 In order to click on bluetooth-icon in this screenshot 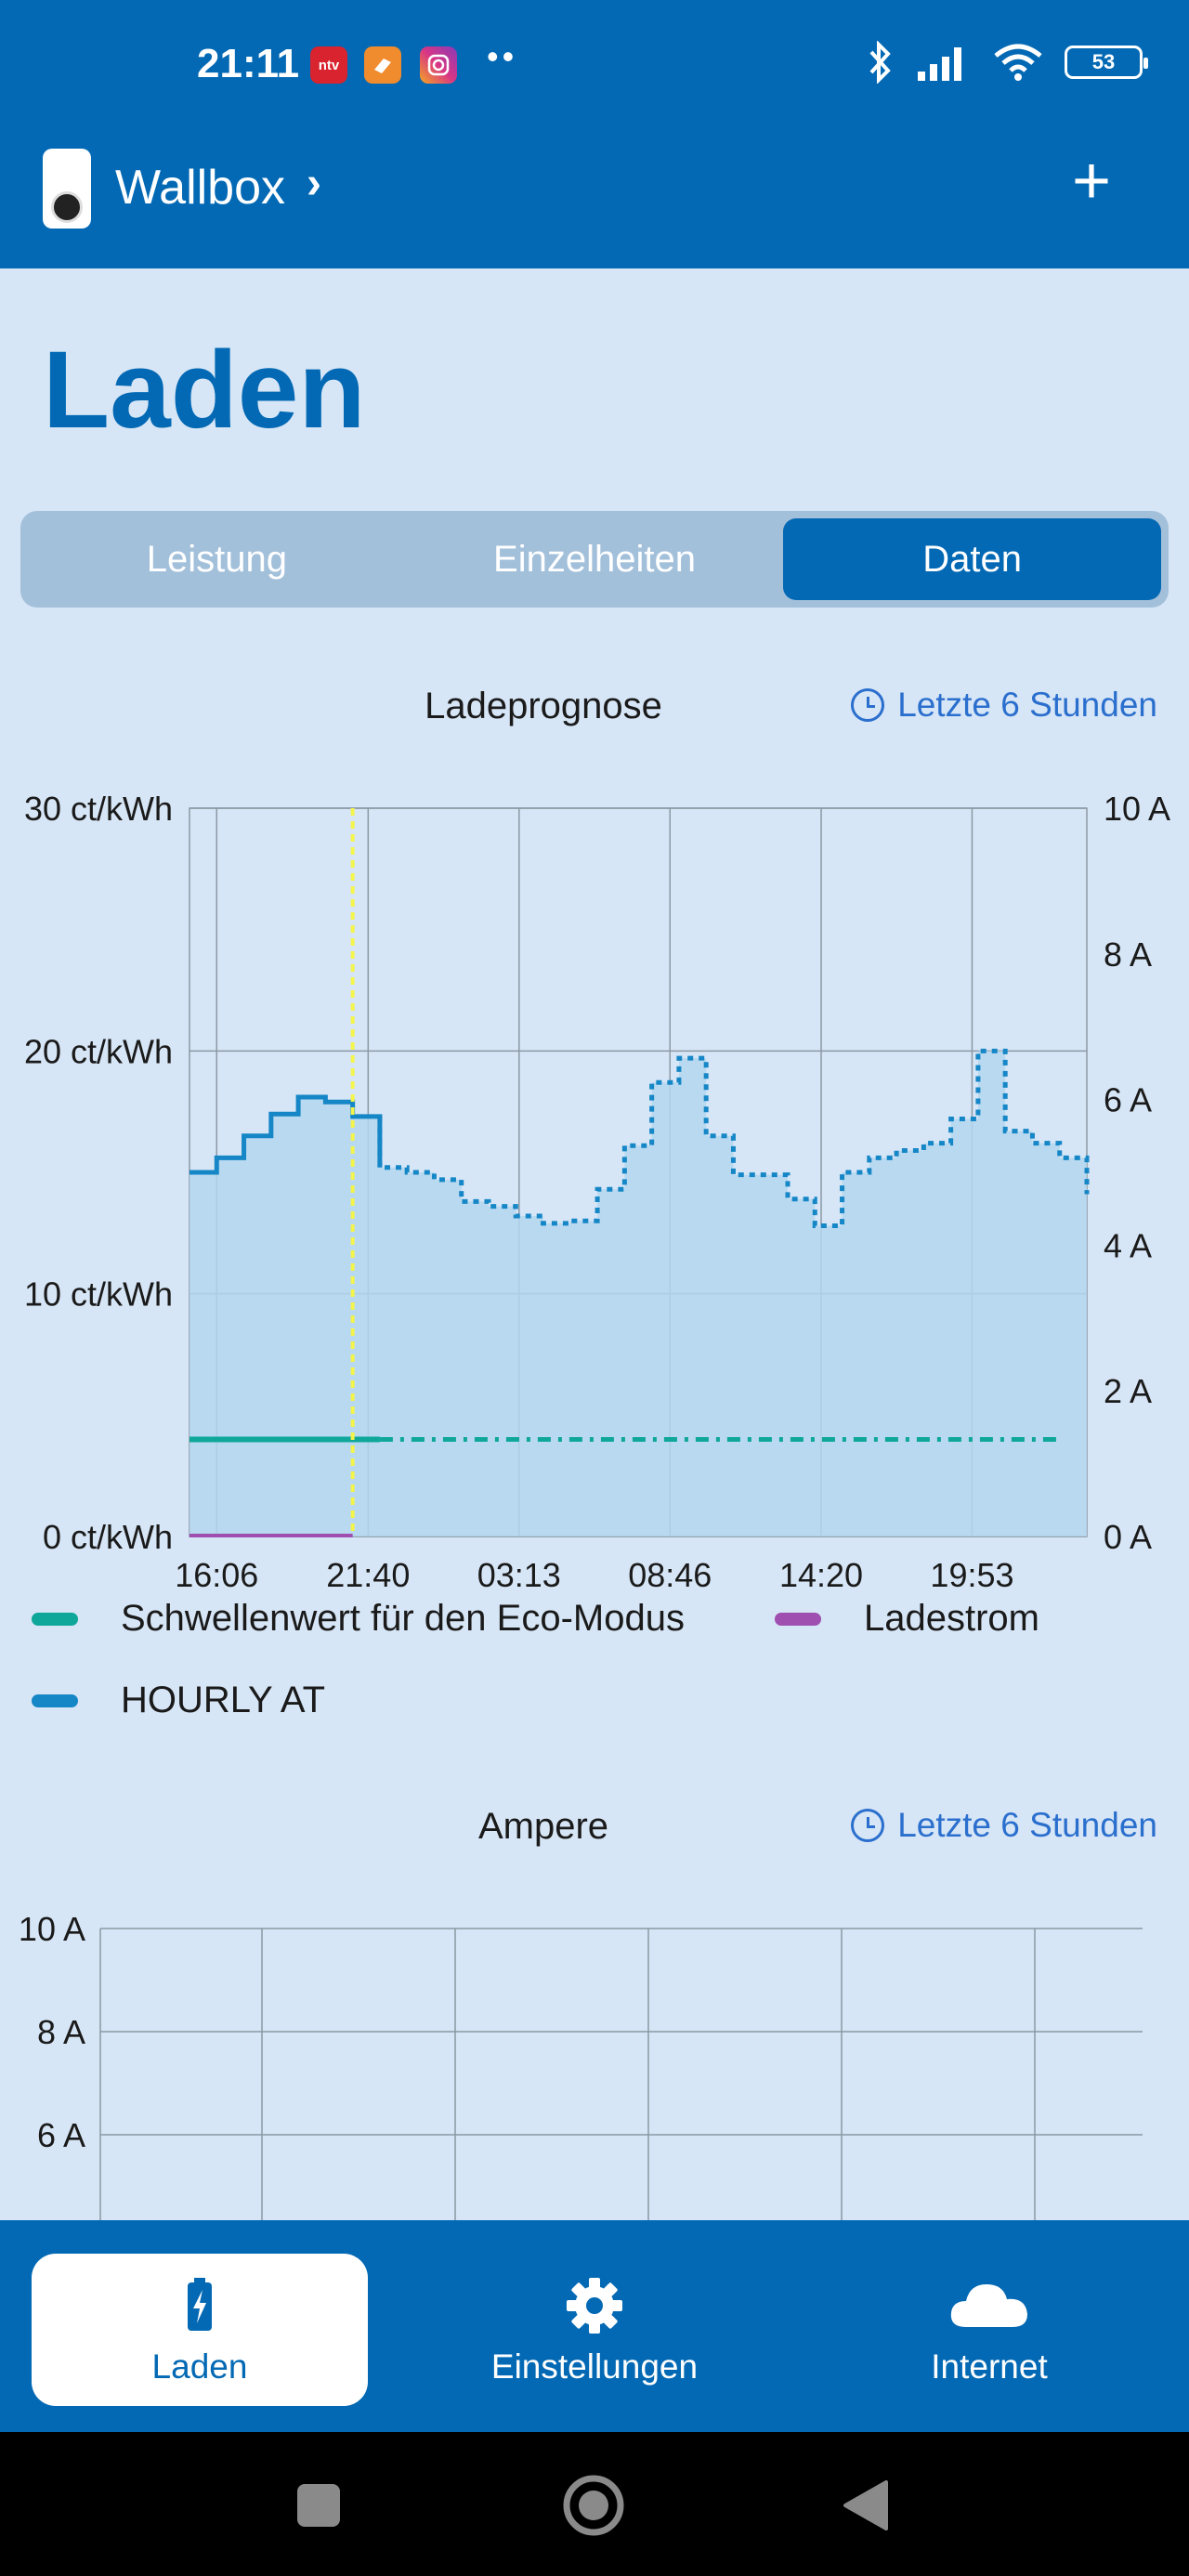, I will do `click(880, 62)`.